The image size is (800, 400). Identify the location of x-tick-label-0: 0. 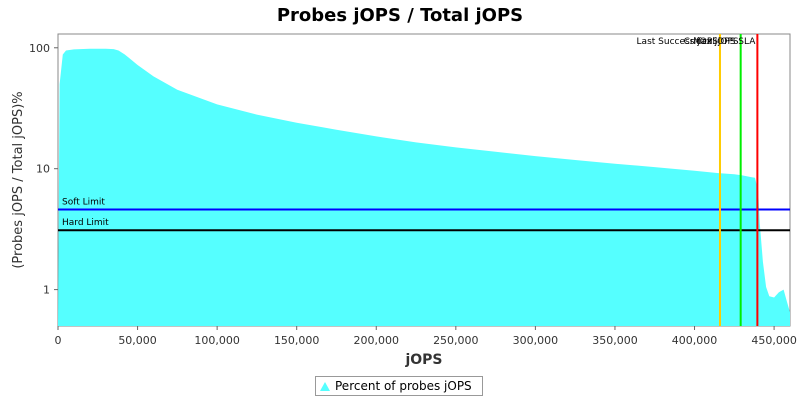
(58, 340).